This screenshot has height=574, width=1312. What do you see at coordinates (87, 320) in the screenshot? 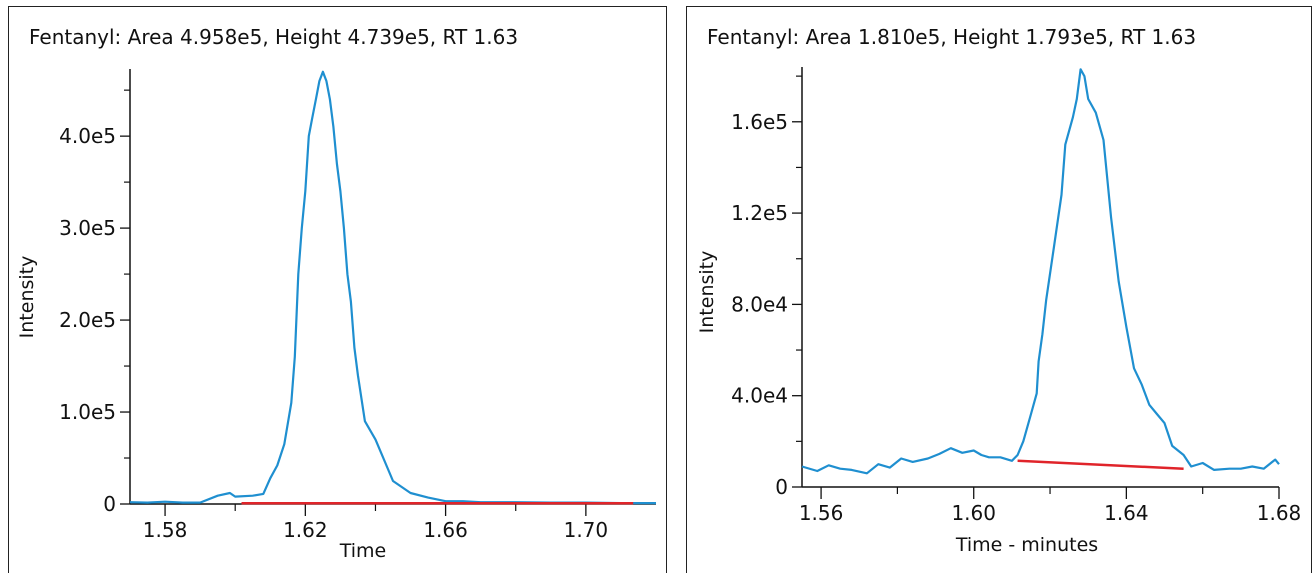
I see `y-tick-label: 2.0e5` at bounding box center [87, 320].